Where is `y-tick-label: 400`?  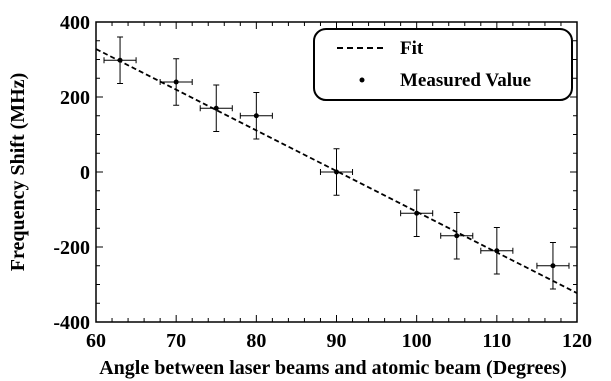 y-tick-label: 400 is located at coordinates (75, 23).